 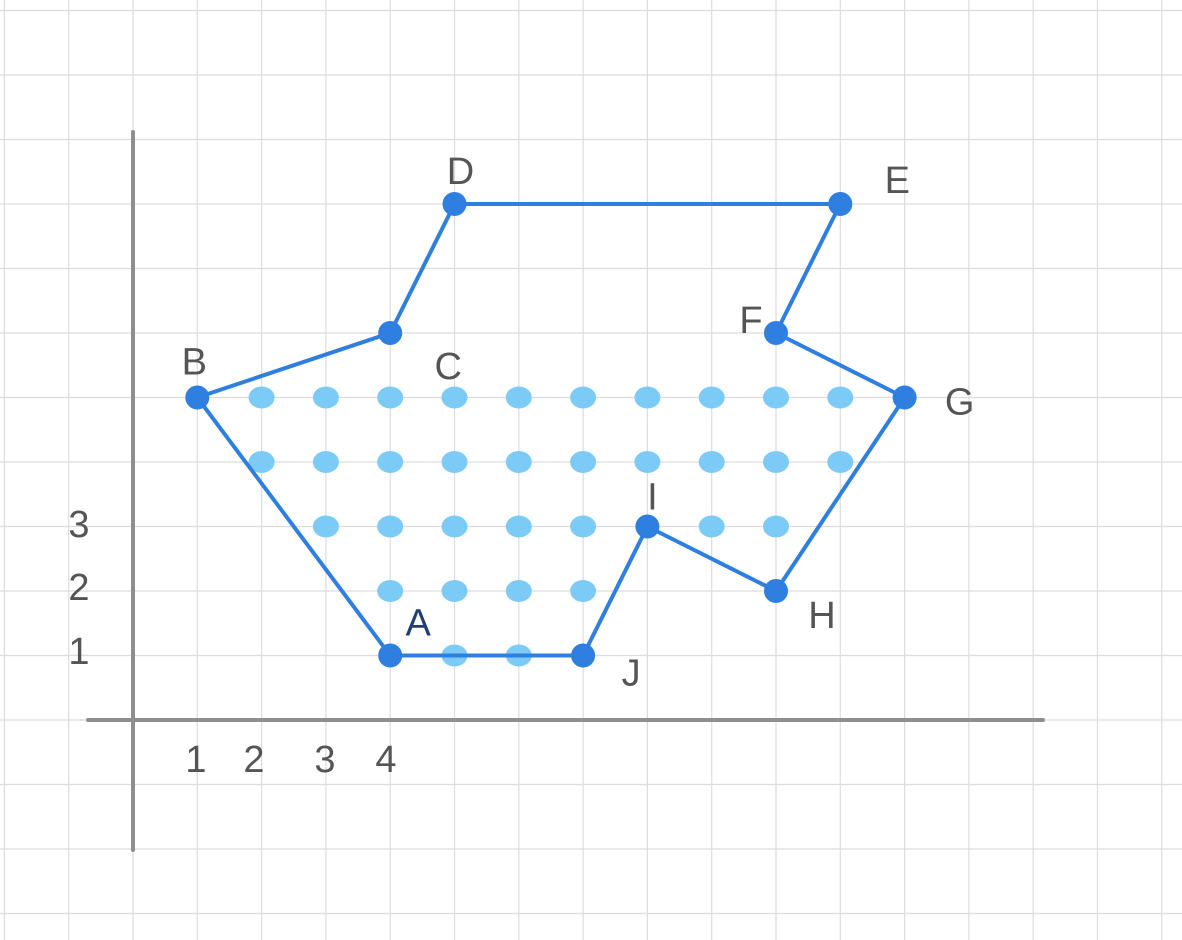 I want to click on vertex-point-g, so click(x=904, y=397).